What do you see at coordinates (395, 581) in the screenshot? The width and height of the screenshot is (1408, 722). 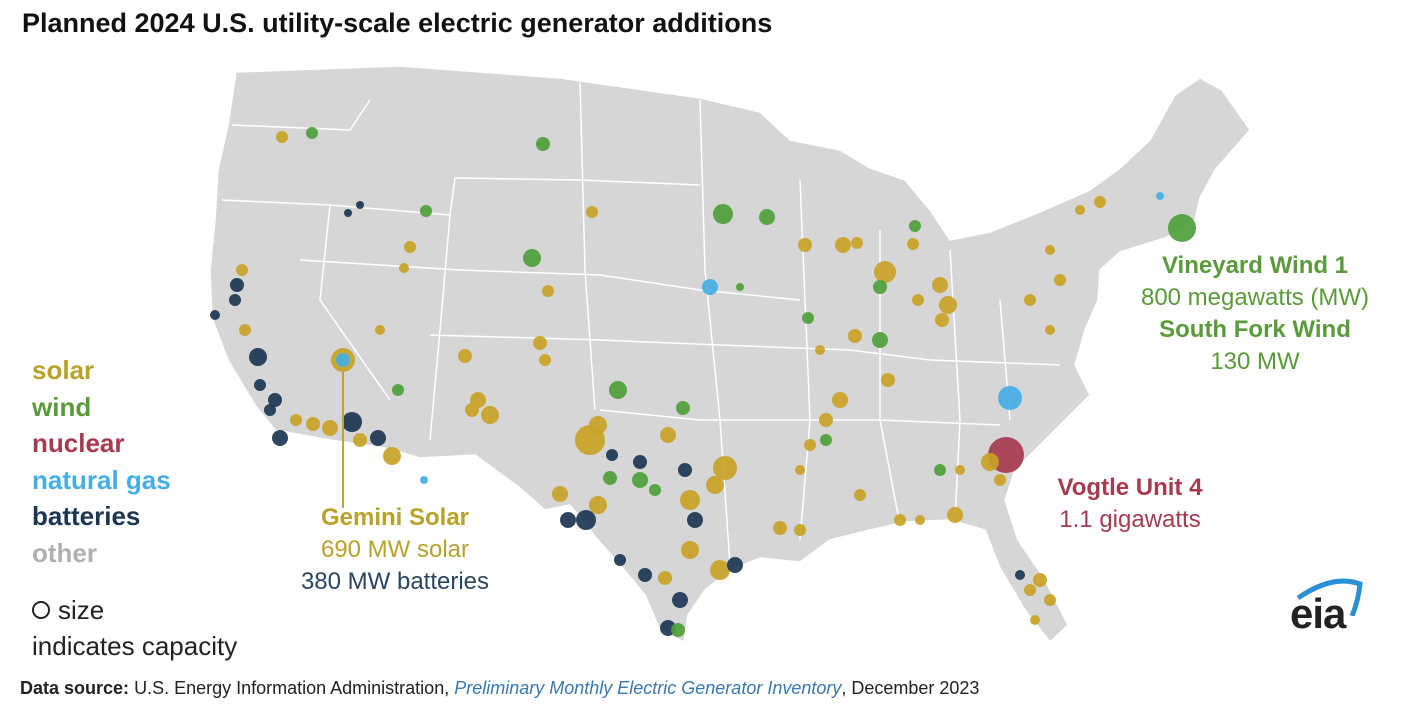 I see `gemini-batteries-value: 380 MW batteries` at bounding box center [395, 581].